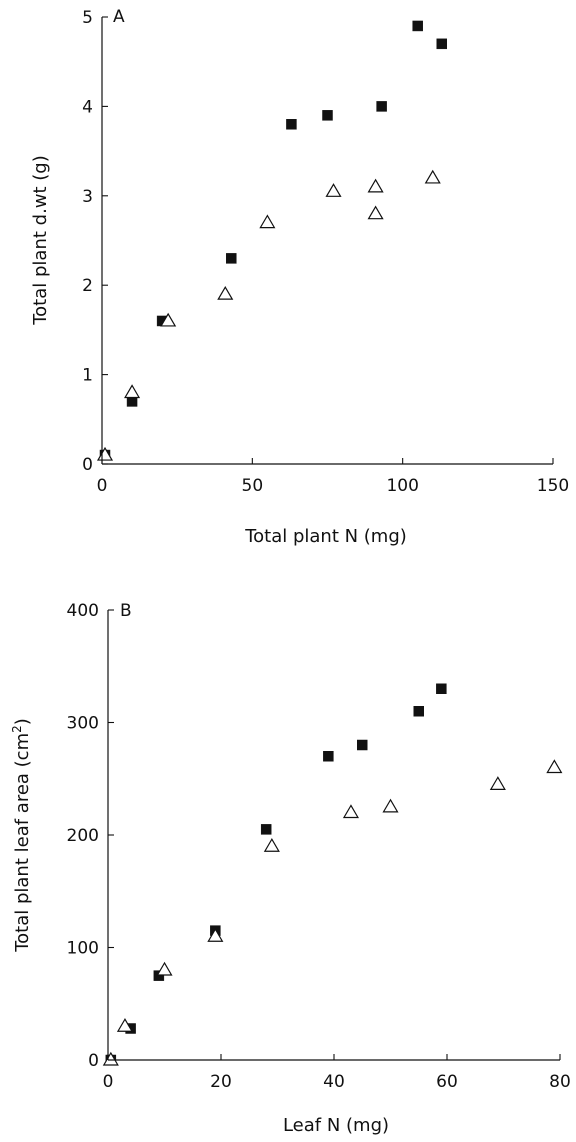 This screenshot has width=576, height=1142. I want to click on panel-a-y-tick-label: 1, so click(87, 376).